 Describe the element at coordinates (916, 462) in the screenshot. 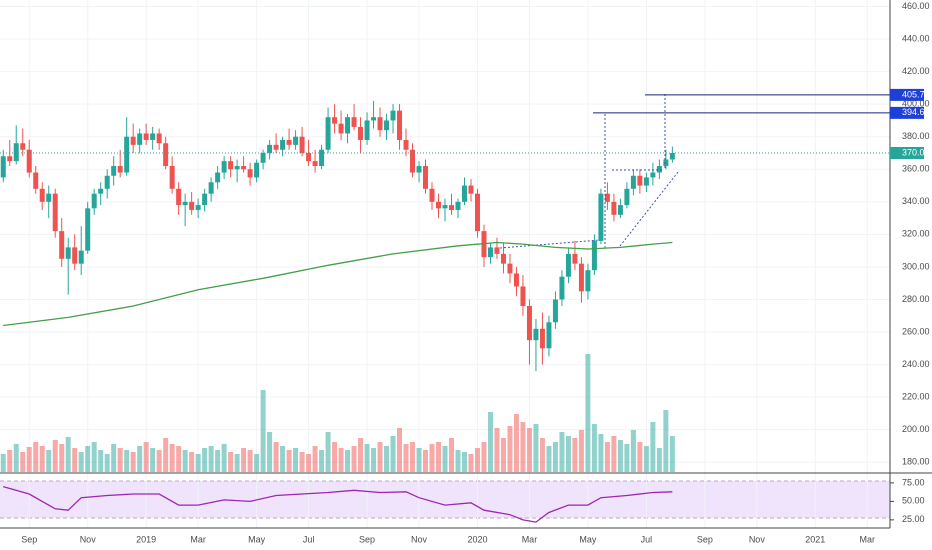

I see `y-tick-label: 180.00` at that location.